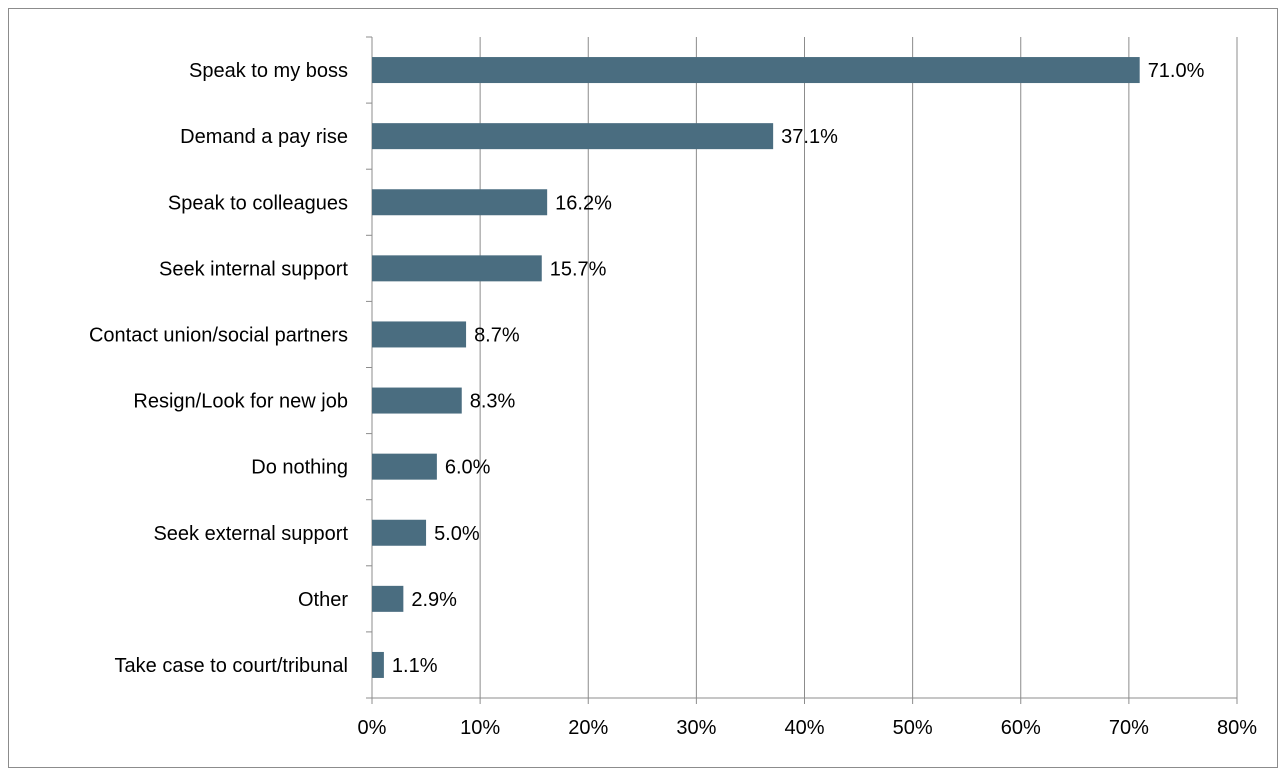  I want to click on category-label: Do nothing, so click(299, 468).